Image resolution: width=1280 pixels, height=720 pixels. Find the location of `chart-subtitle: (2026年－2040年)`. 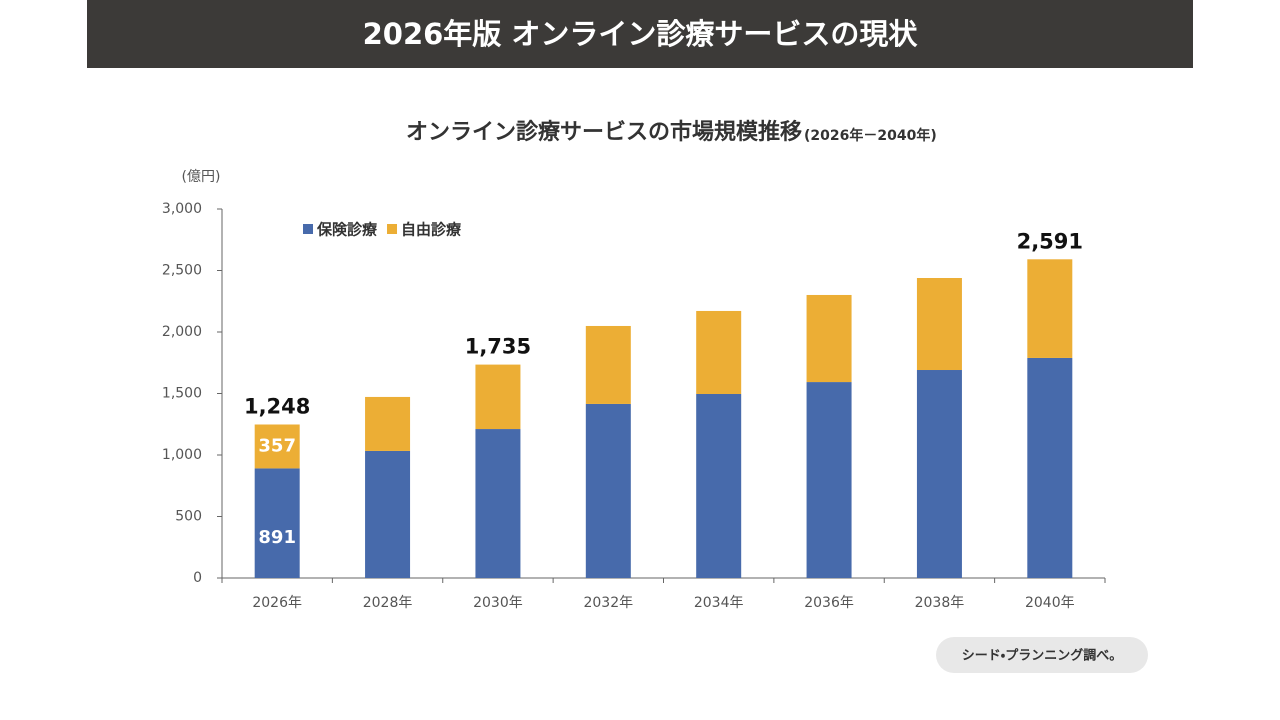

chart-subtitle: (2026年－2040年) is located at coordinates (870, 135).